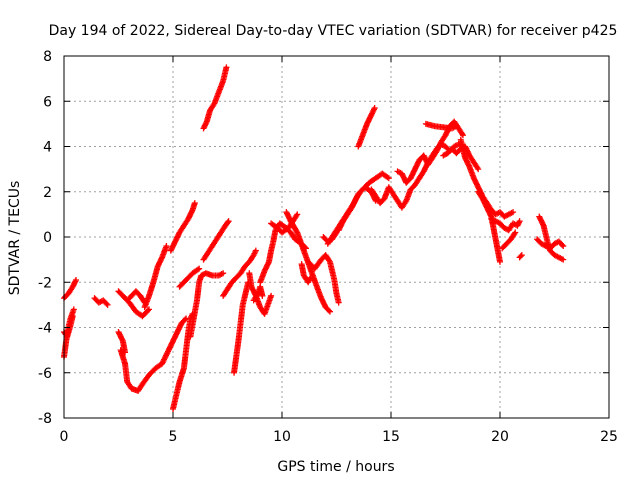 This screenshot has height=480, width=640. What do you see at coordinates (47, 102) in the screenshot?
I see `y-tick-label-7: 6` at bounding box center [47, 102].